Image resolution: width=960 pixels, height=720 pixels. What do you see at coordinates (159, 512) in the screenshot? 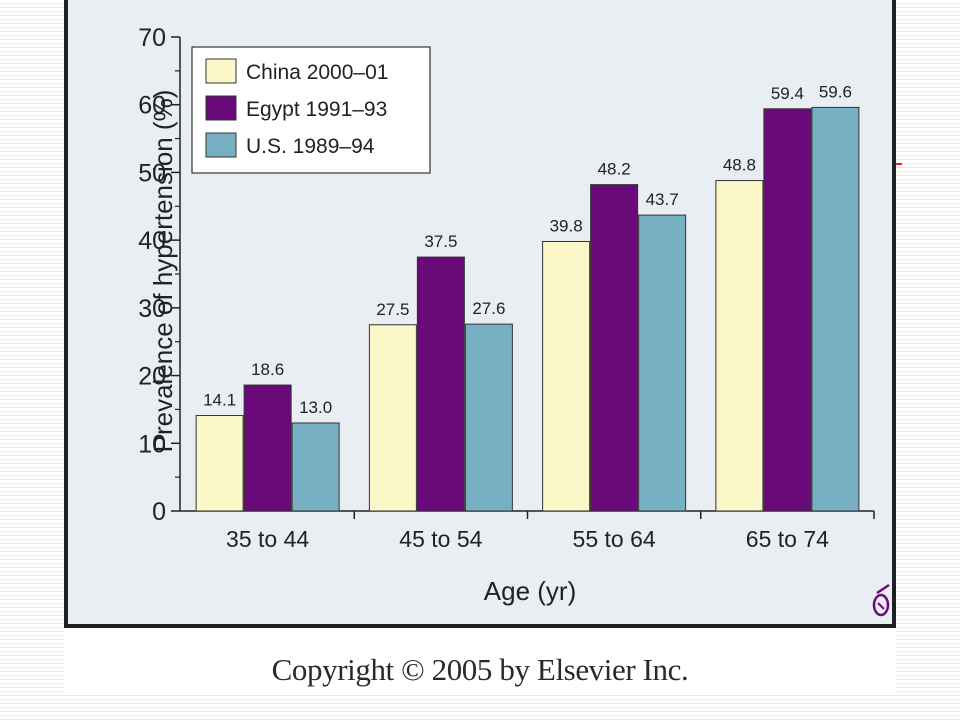
I see `y-tick-label: 0` at bounding box center [159, 512].